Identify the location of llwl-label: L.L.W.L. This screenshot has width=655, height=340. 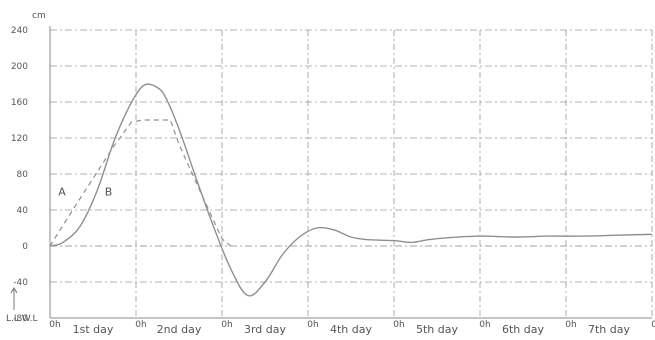
(22, 319).